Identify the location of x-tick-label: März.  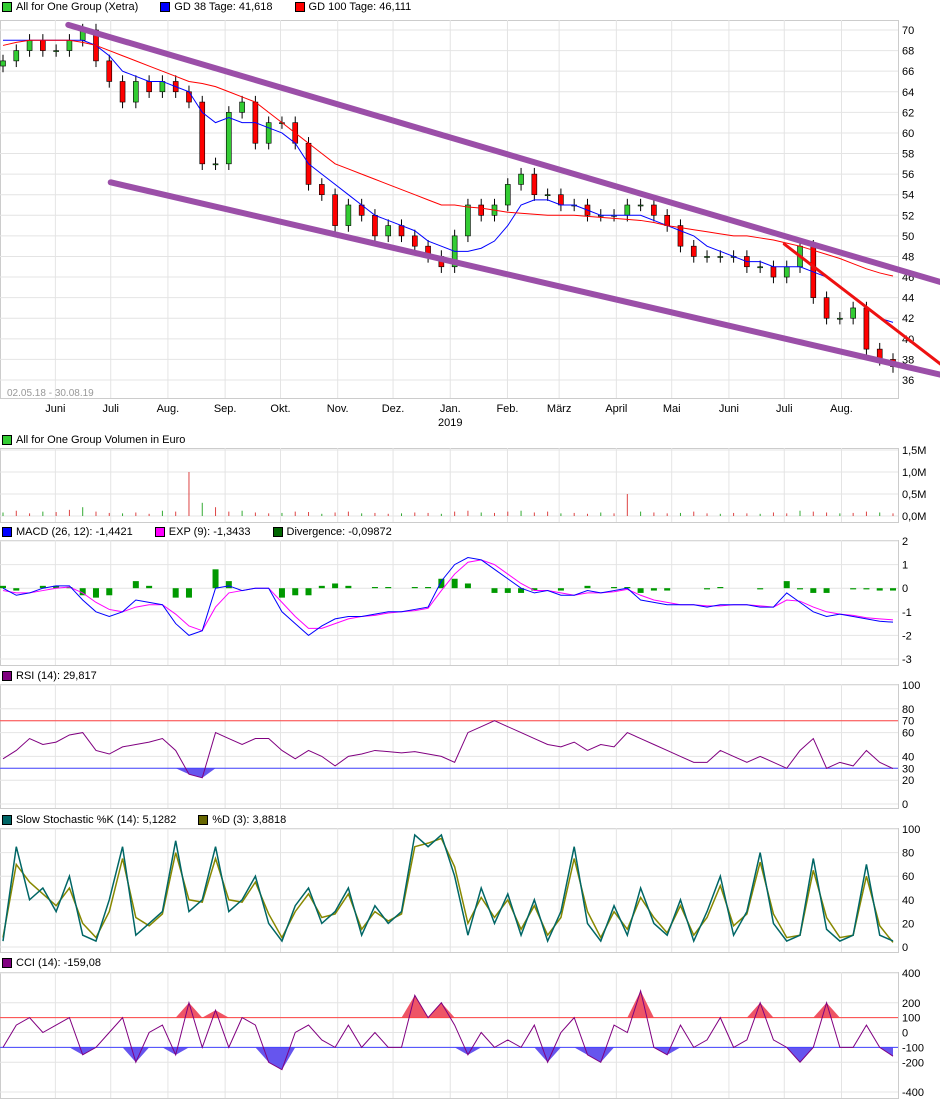
(559, 409).